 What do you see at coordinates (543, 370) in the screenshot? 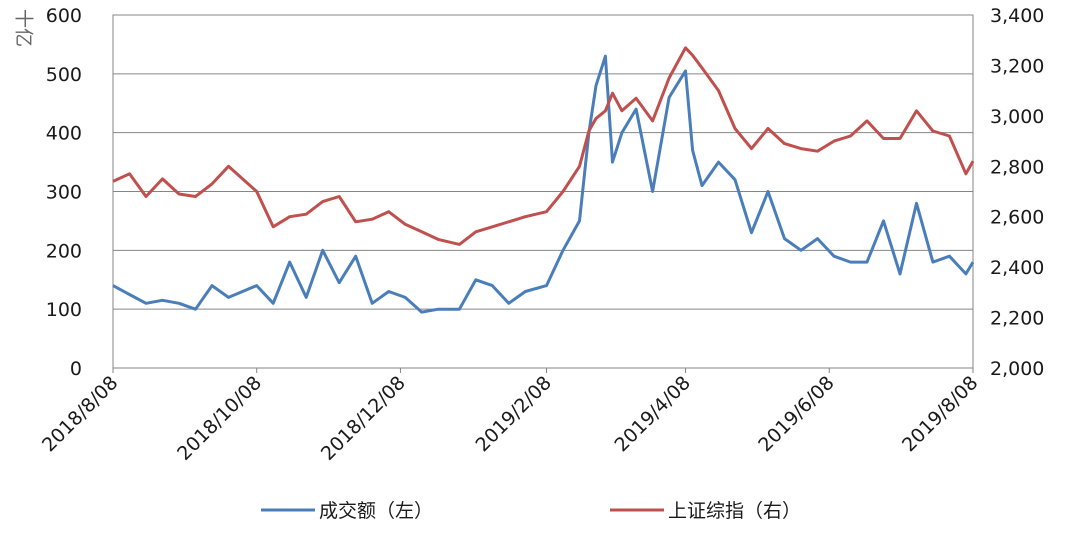
I see `x-axis-tick-marks` at bounding box center [543, 370].